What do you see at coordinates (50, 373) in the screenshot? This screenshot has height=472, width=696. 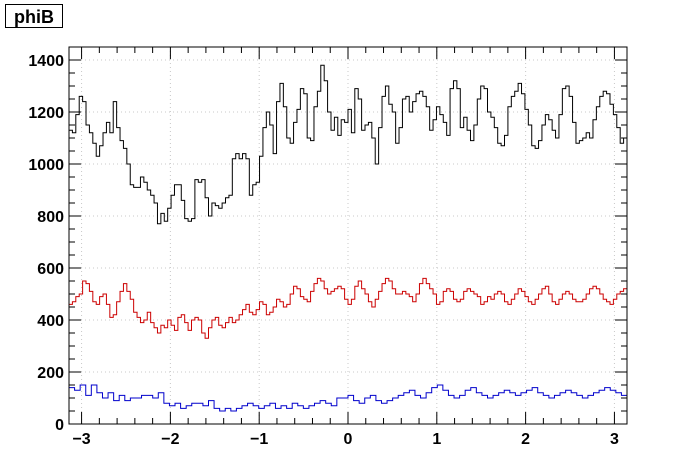 I see `y-tick-label: 200` at bounding box center [50, 373].